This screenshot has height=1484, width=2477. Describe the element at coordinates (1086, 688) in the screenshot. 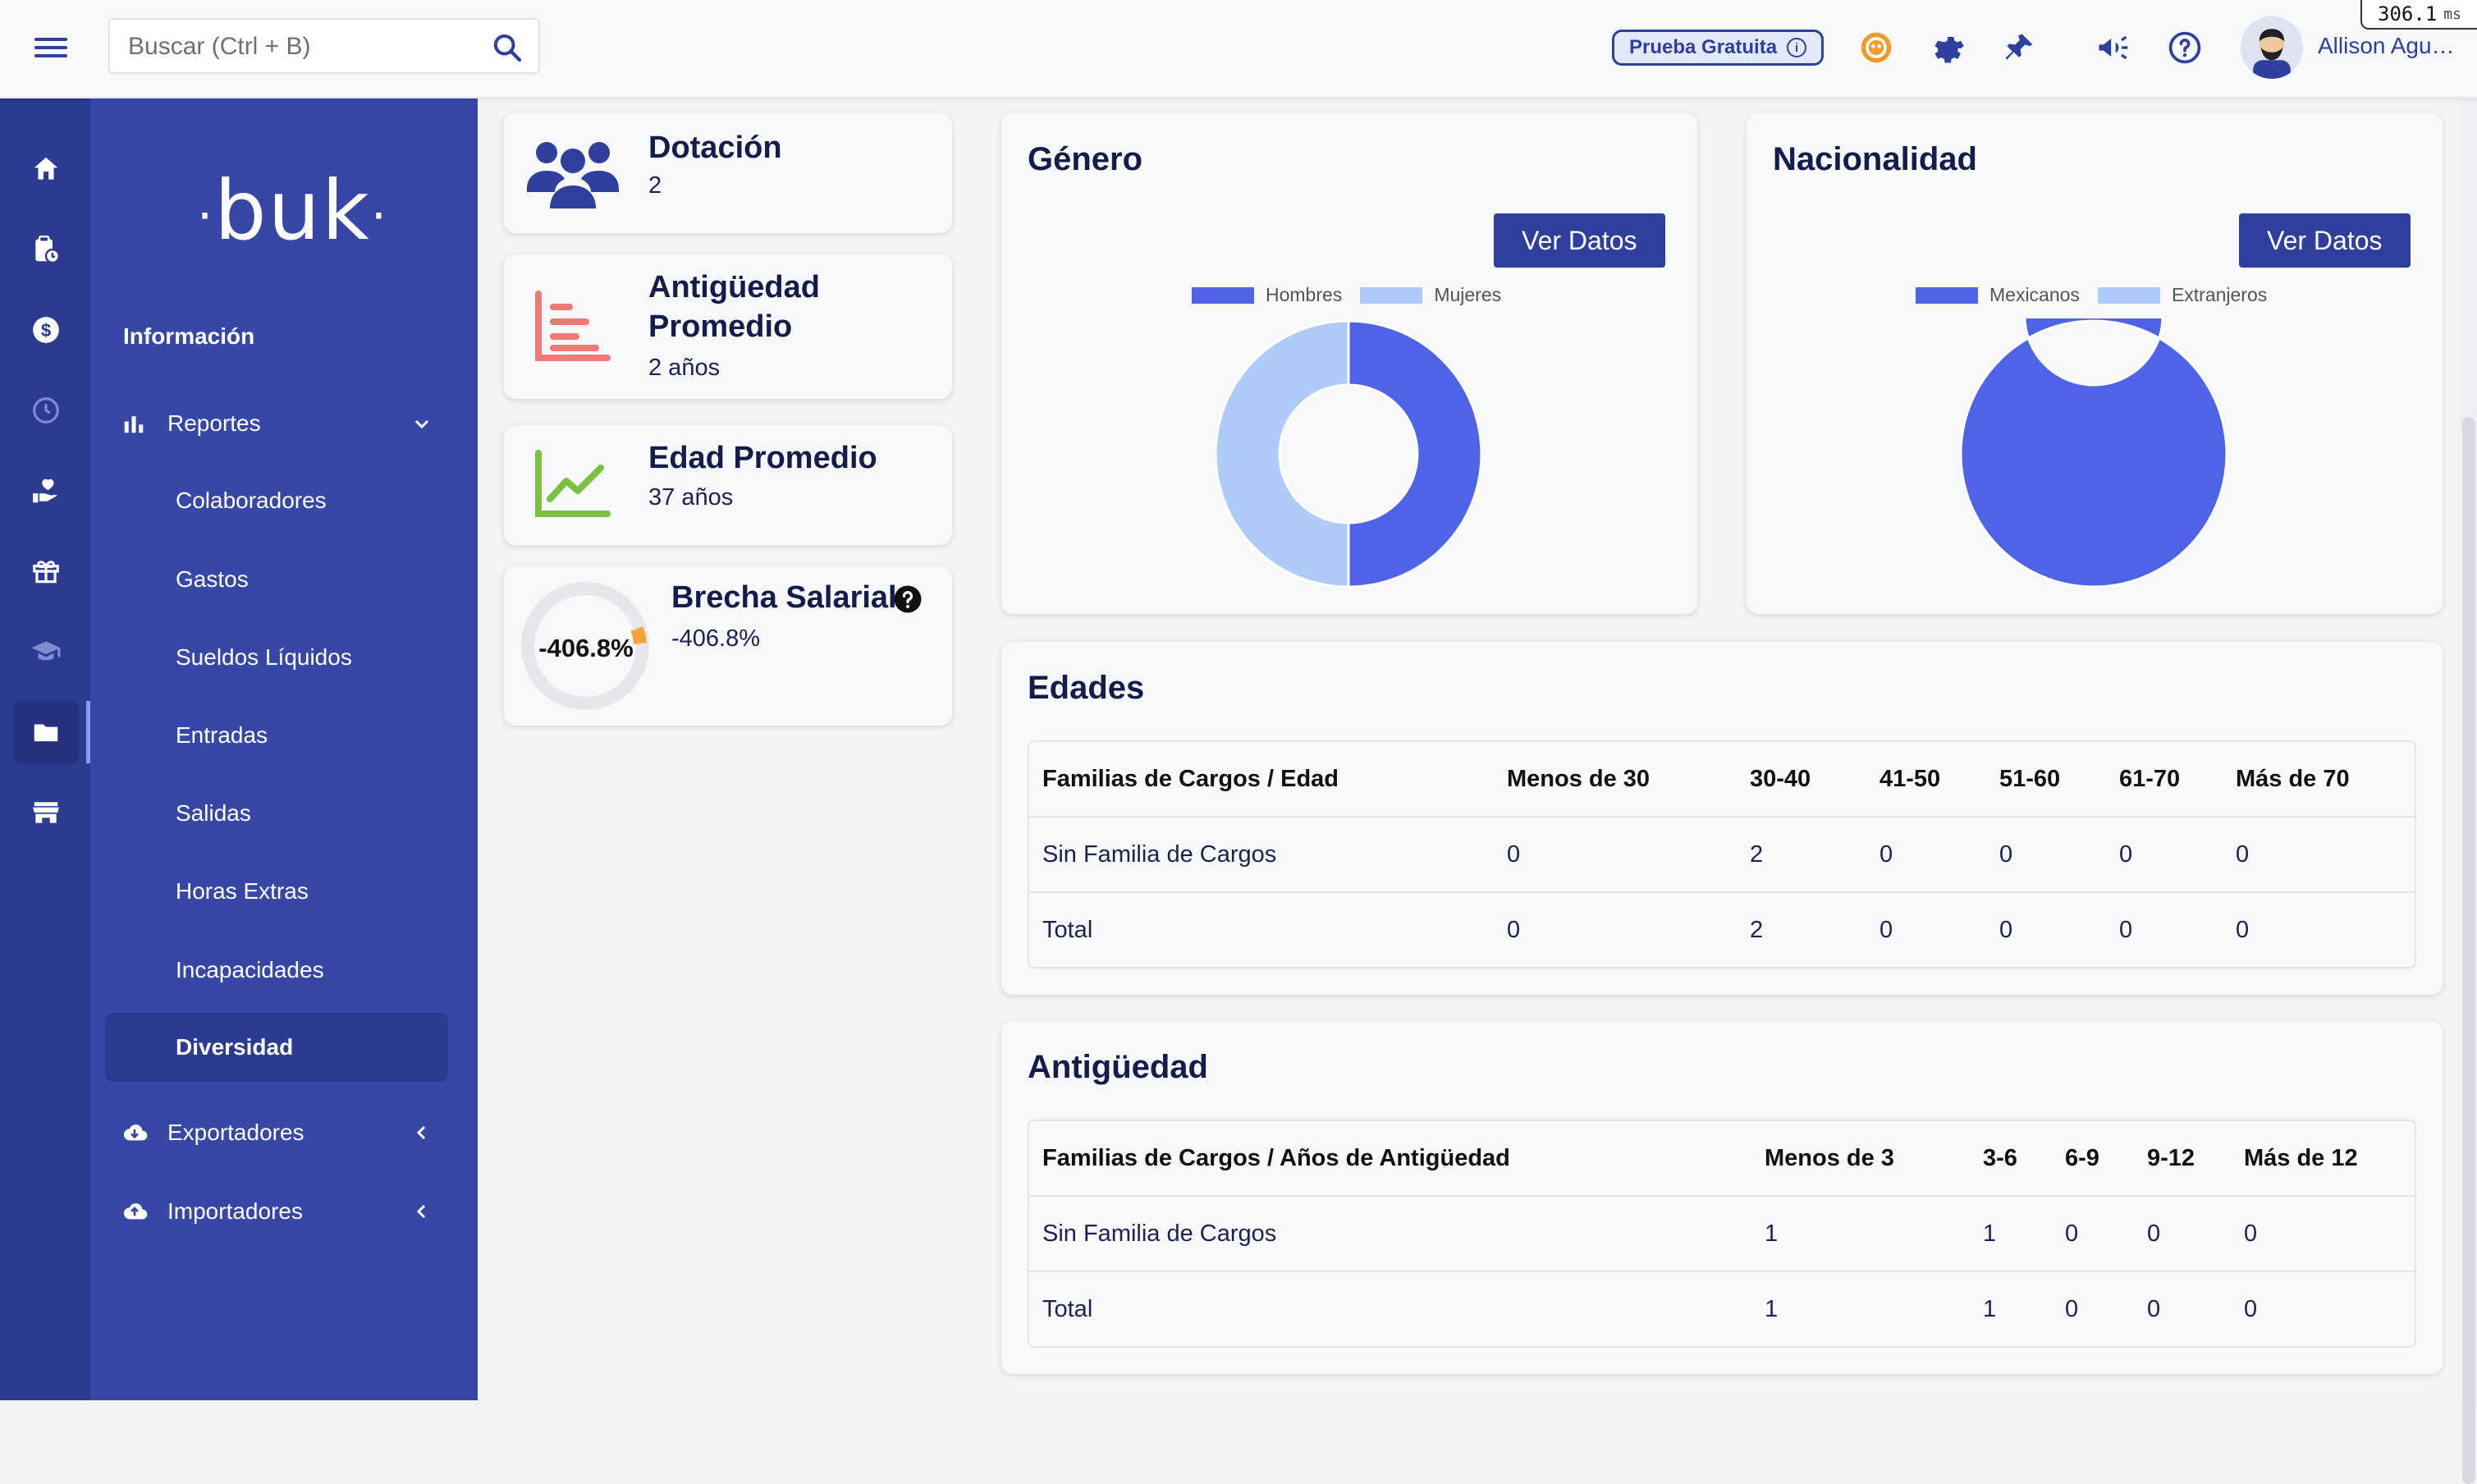

I see `edades-title: Edades` at that location.